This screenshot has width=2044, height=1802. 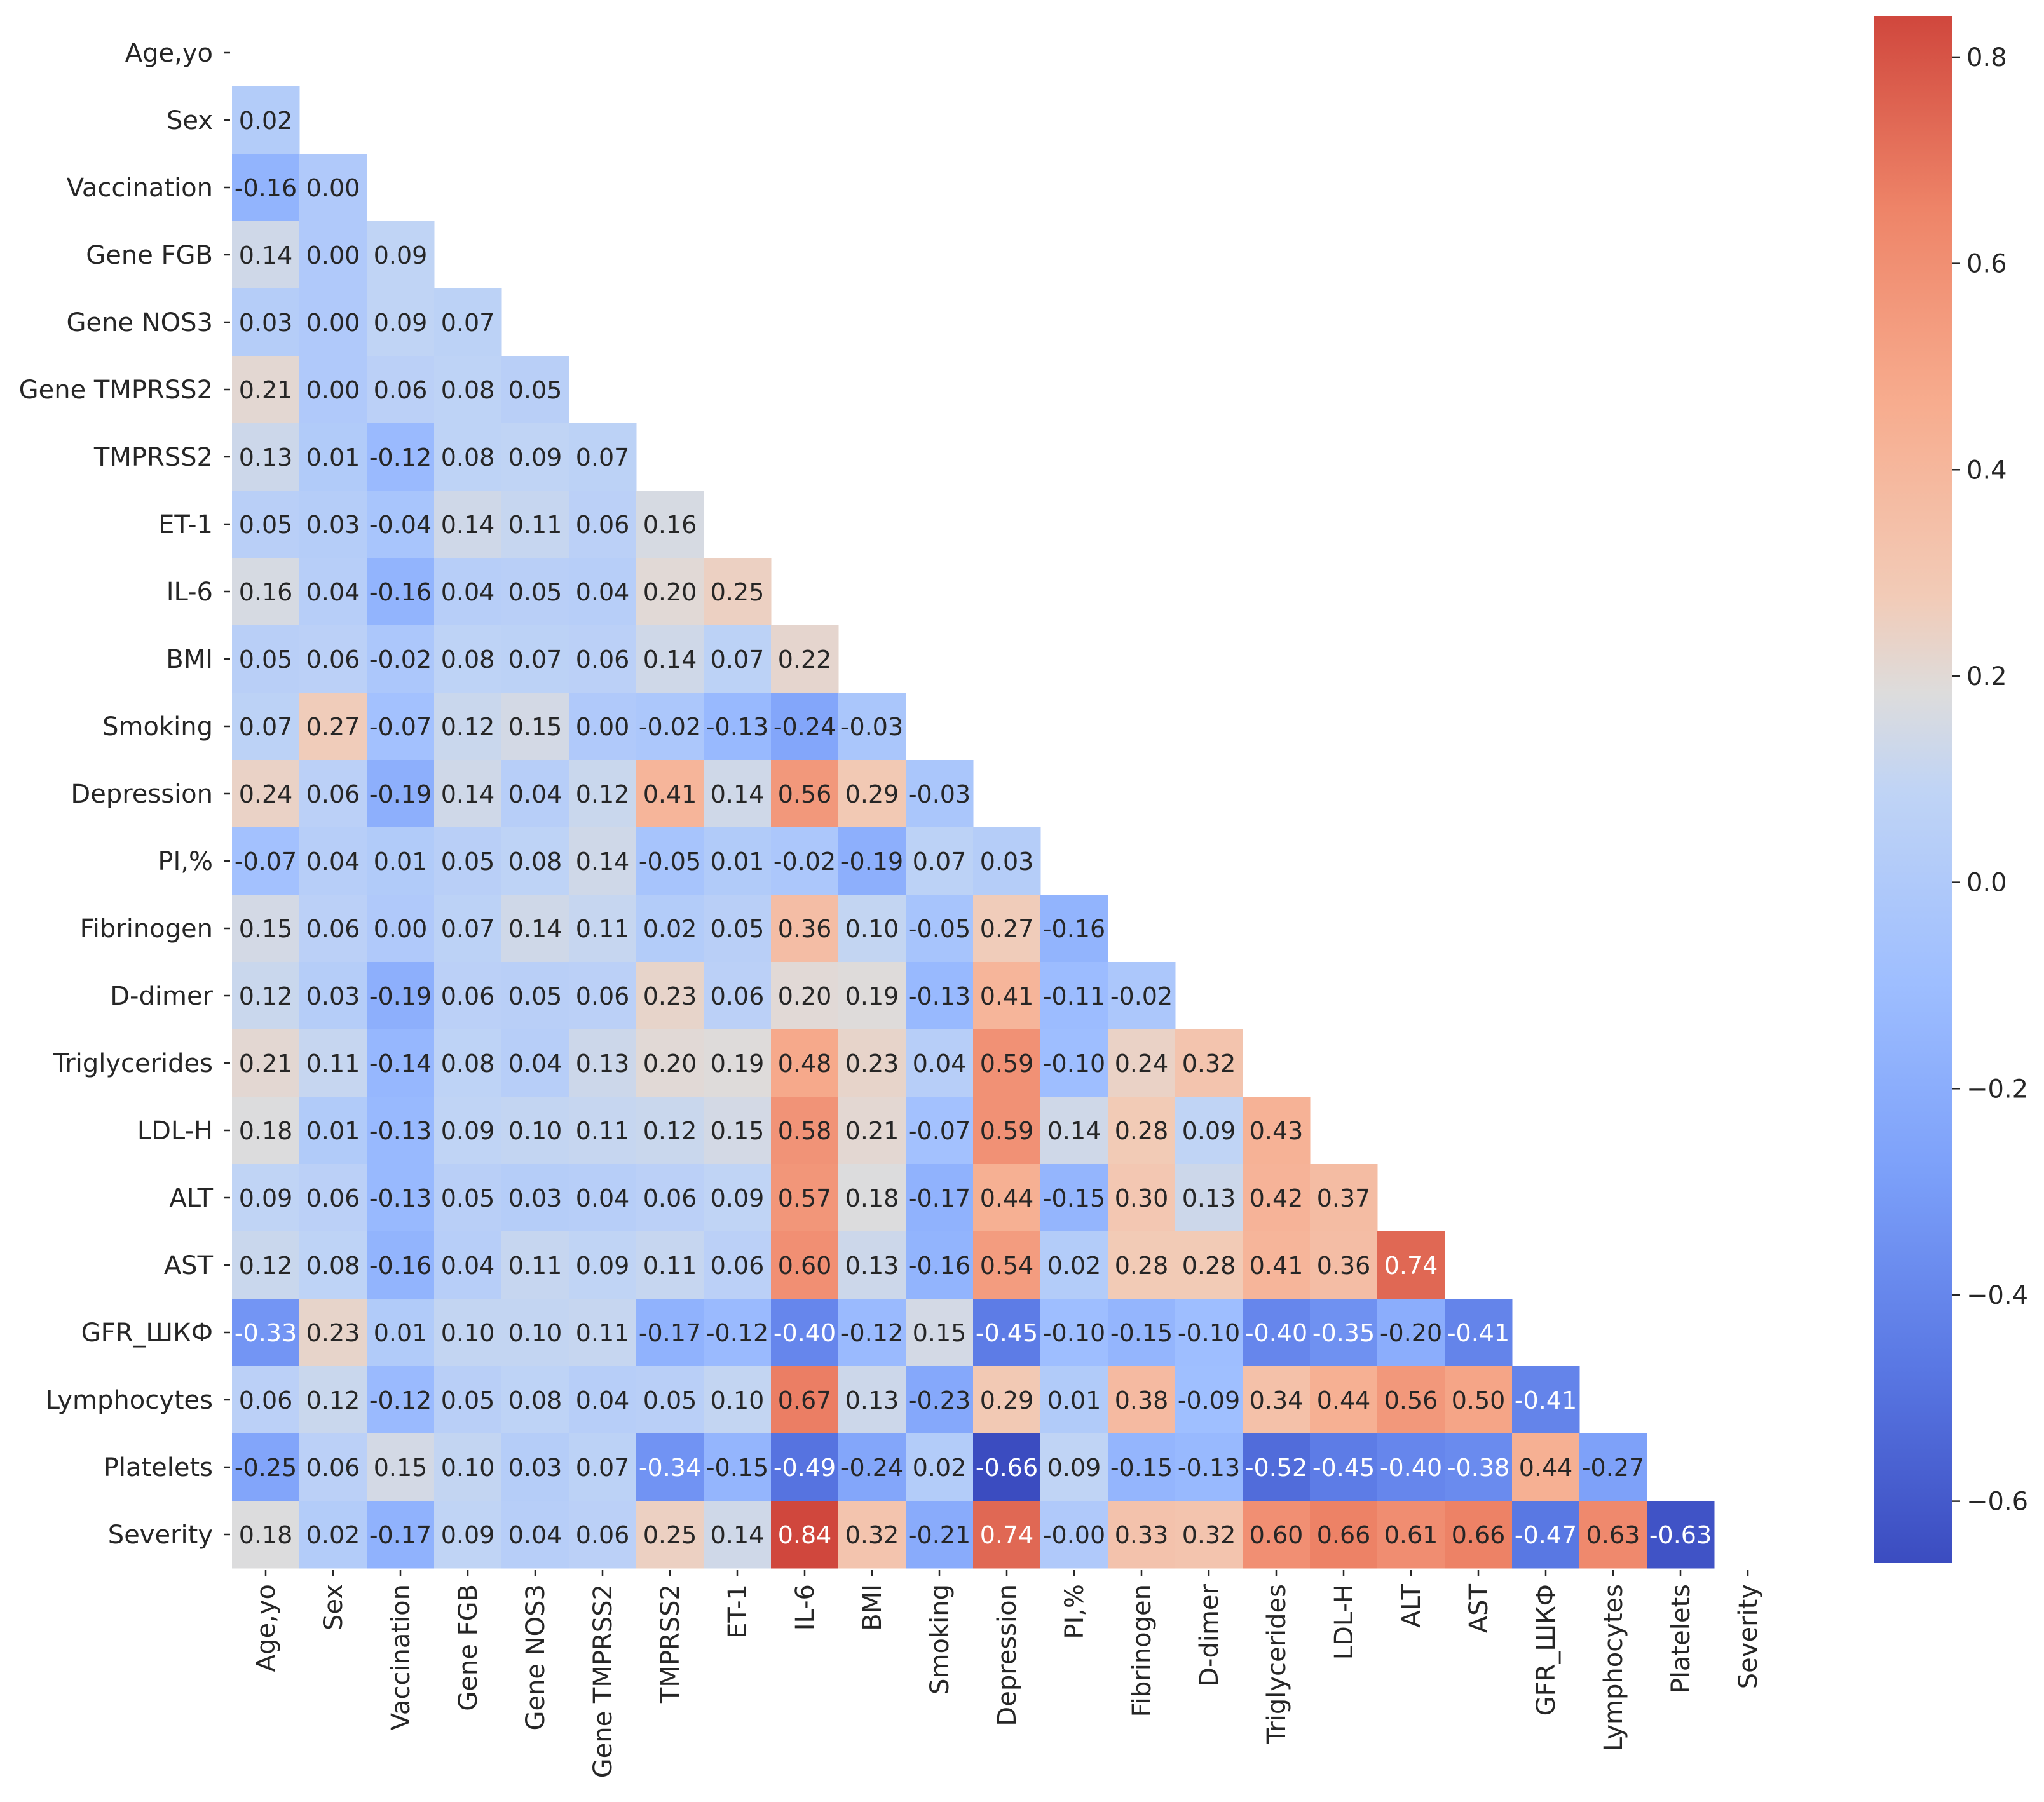 I want to click on cell-value-label: 0.48, so click(x=805, y=1064).